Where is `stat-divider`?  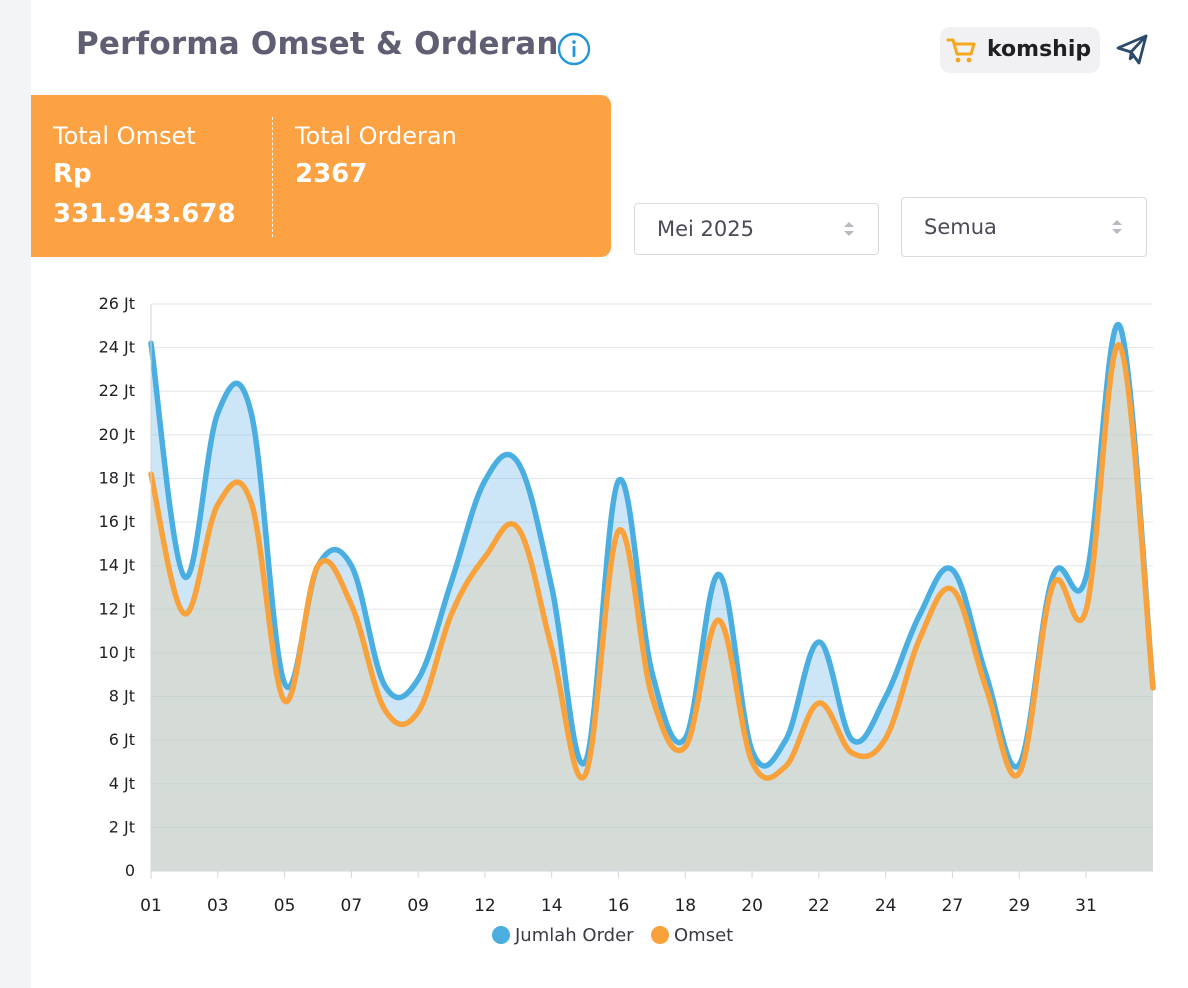 stat-divider is located at coordinates (272, 177).